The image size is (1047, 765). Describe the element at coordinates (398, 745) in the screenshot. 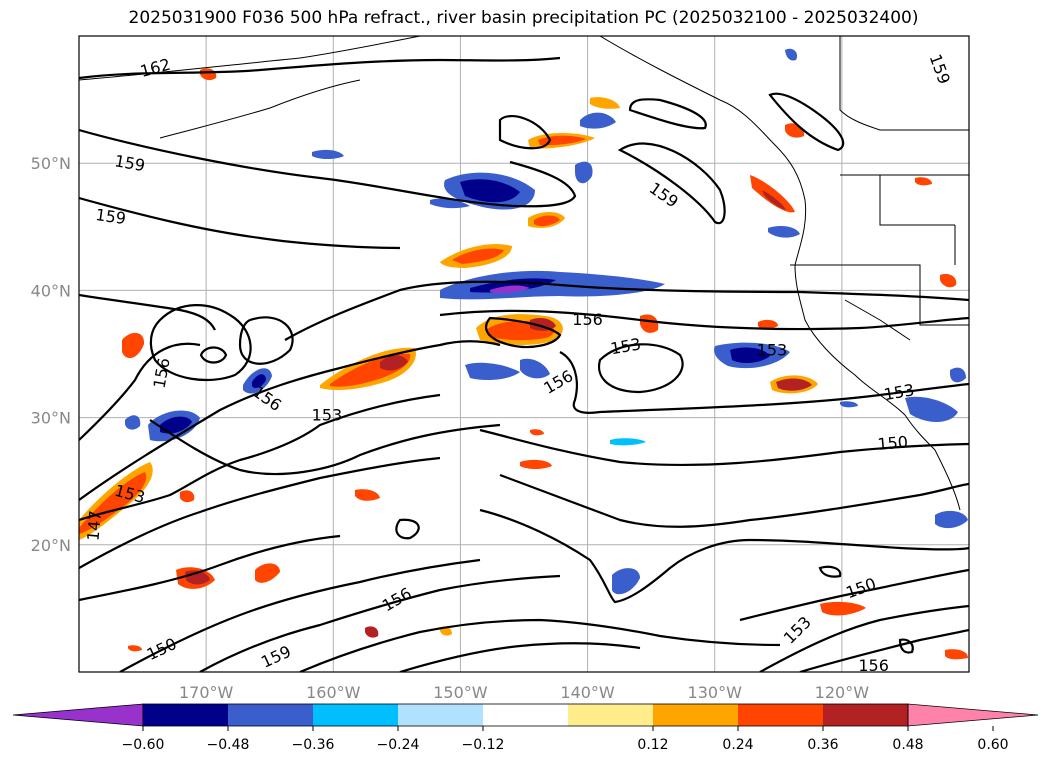

I see `colorbar-tick-label: −0.24` at that location.